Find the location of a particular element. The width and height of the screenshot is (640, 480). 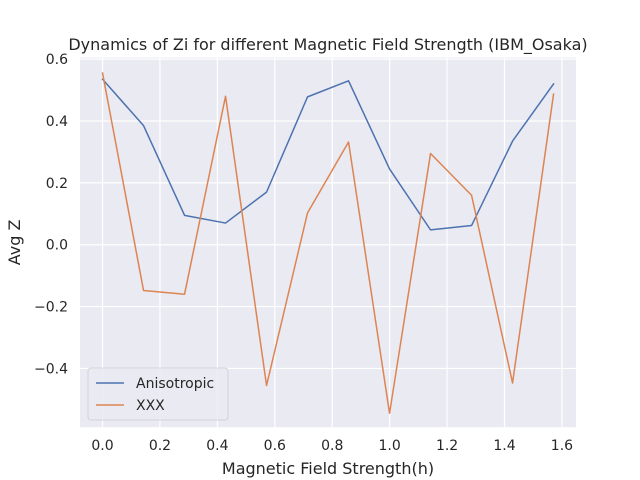

y-axis-label: Avg Z is located at coordinates (14, 243).